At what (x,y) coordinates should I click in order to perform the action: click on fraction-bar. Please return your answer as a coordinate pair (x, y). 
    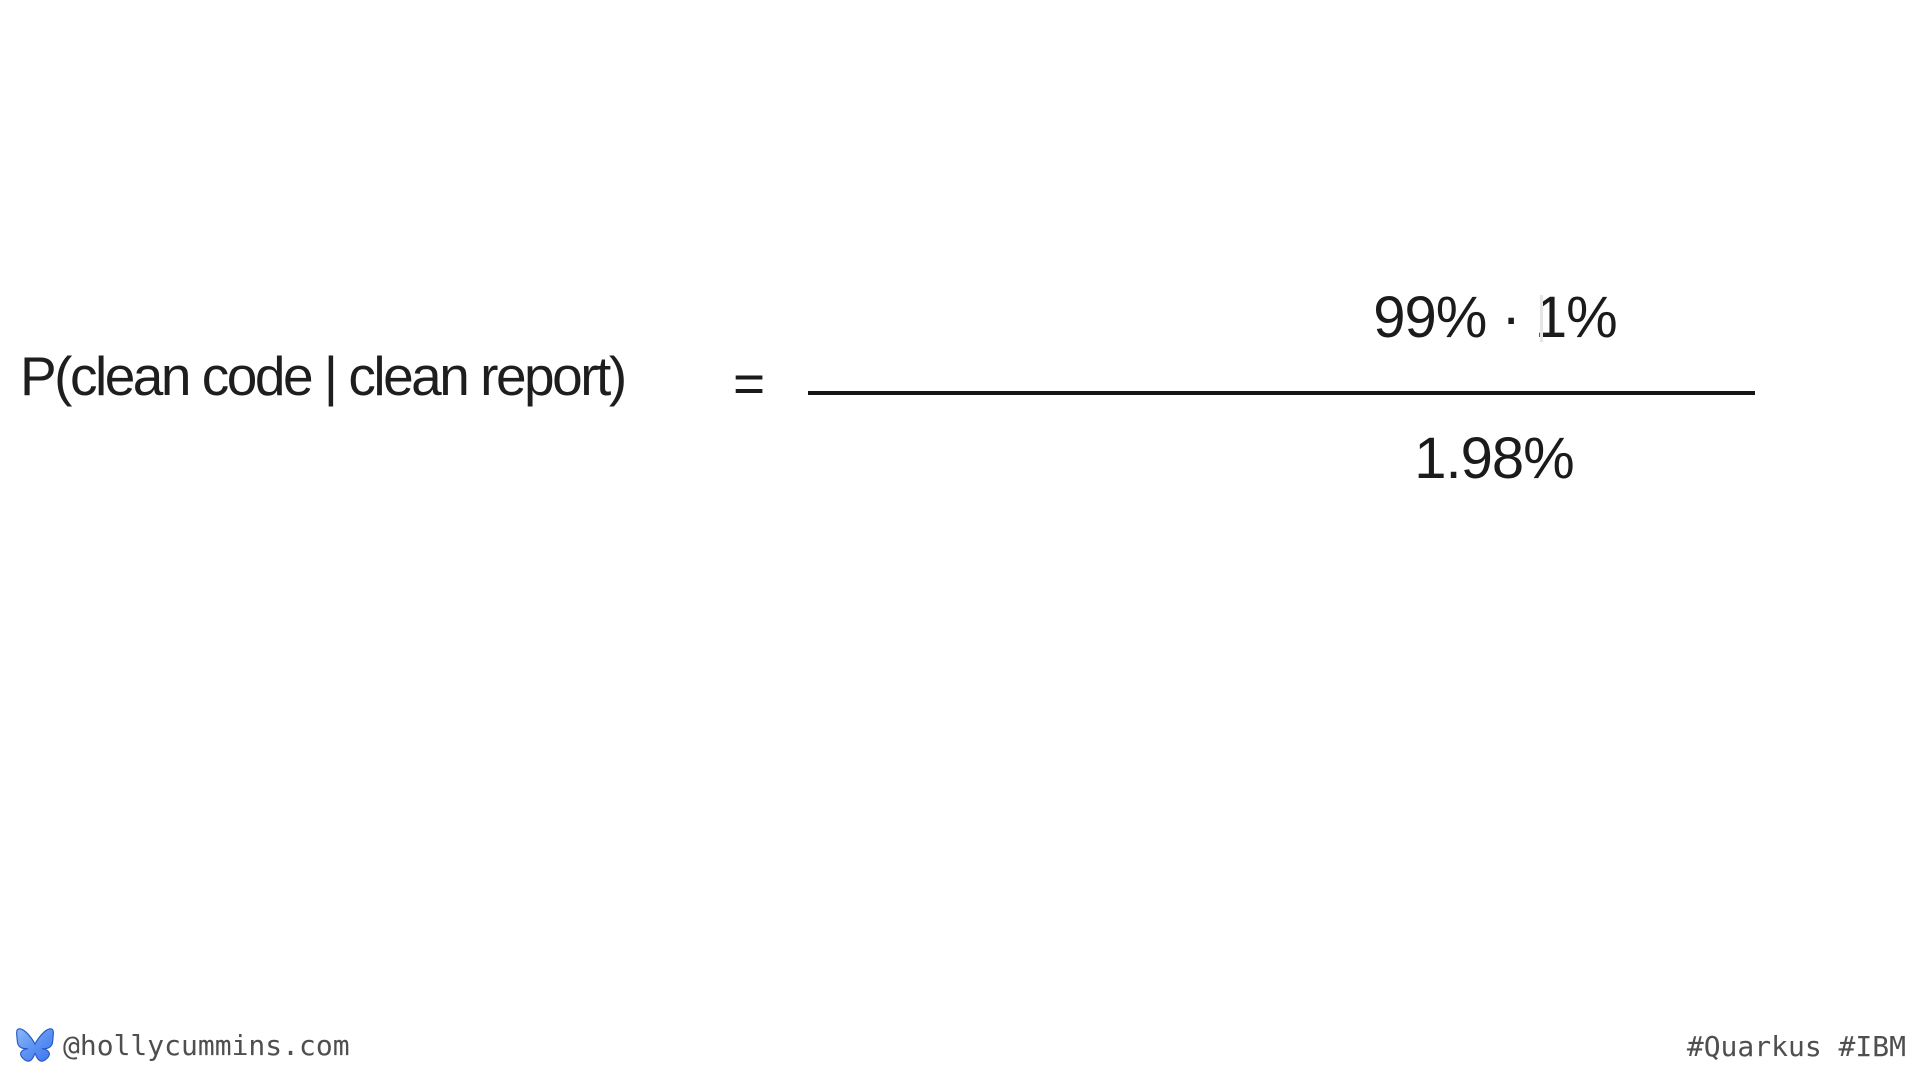
    Looking at the image, I should click on (1281, 393).